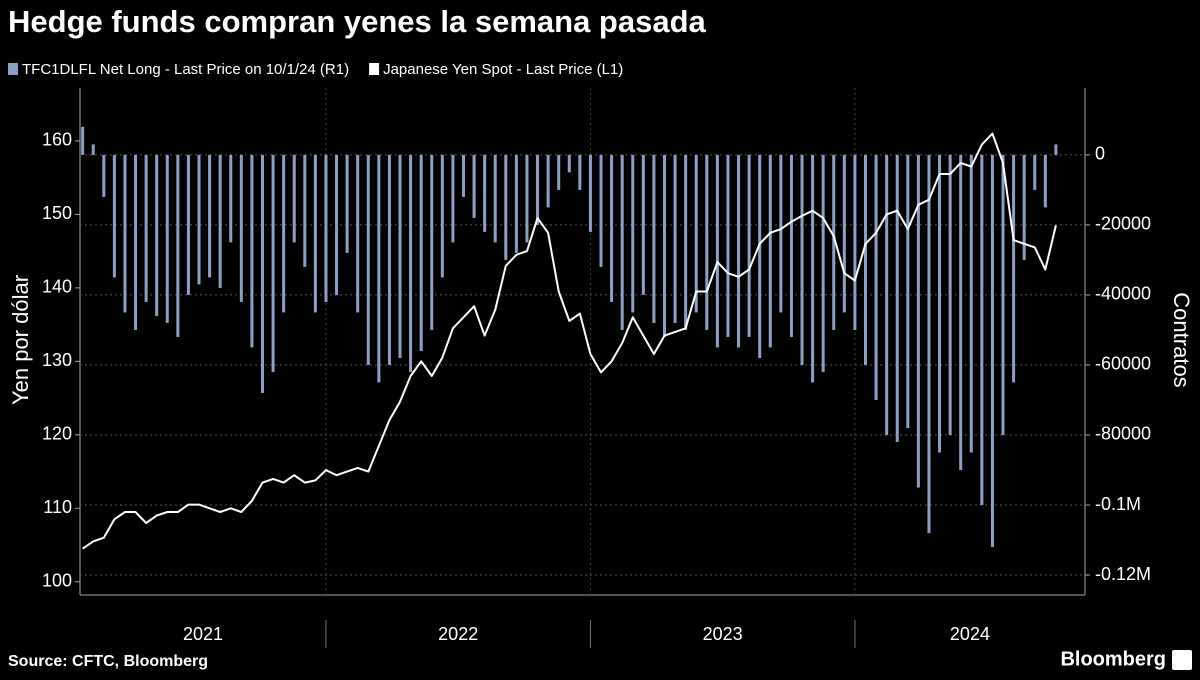  Describe the element at coordinates (57, 581) in the screenshot. I see `y-tick-label: 100` at that location.